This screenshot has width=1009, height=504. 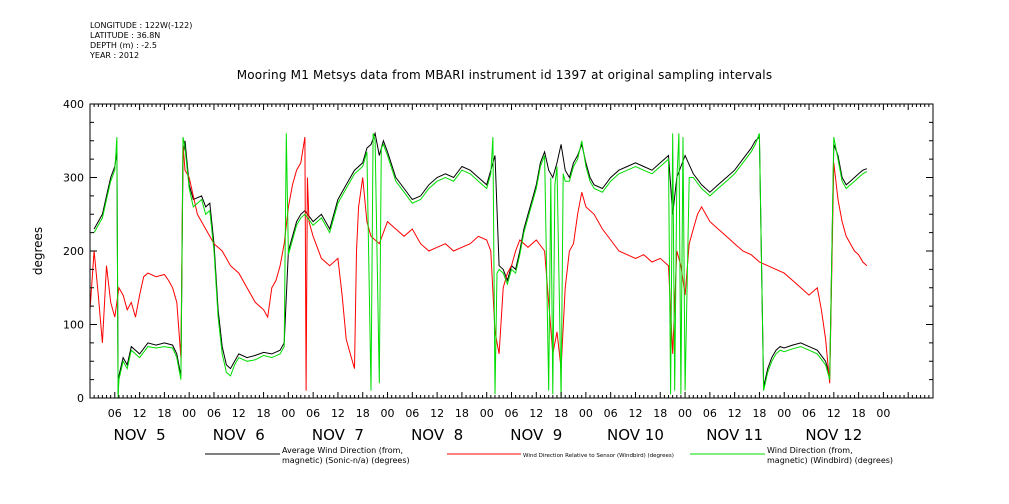 I want to click on legend-label-1-line2: magnetic) (Sonic-n/a) (degrees), so click(x=346, y=460).